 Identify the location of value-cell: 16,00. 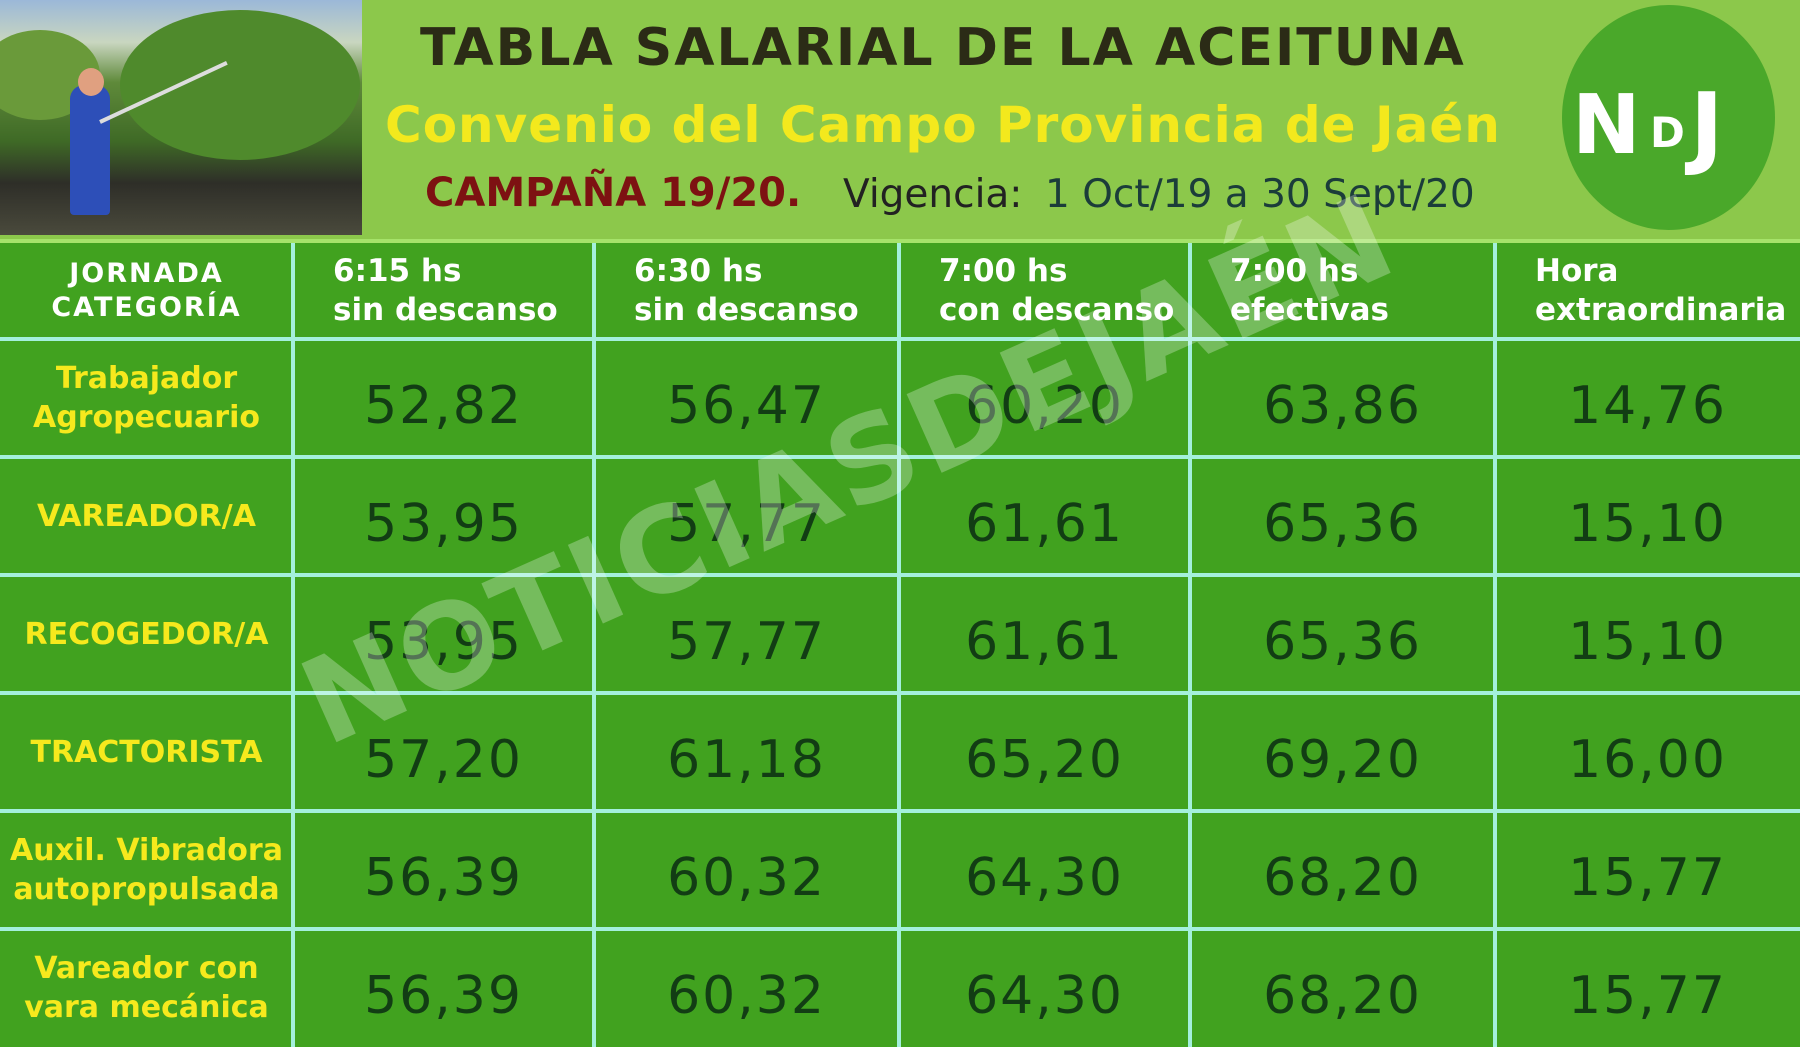
(1647, 760).